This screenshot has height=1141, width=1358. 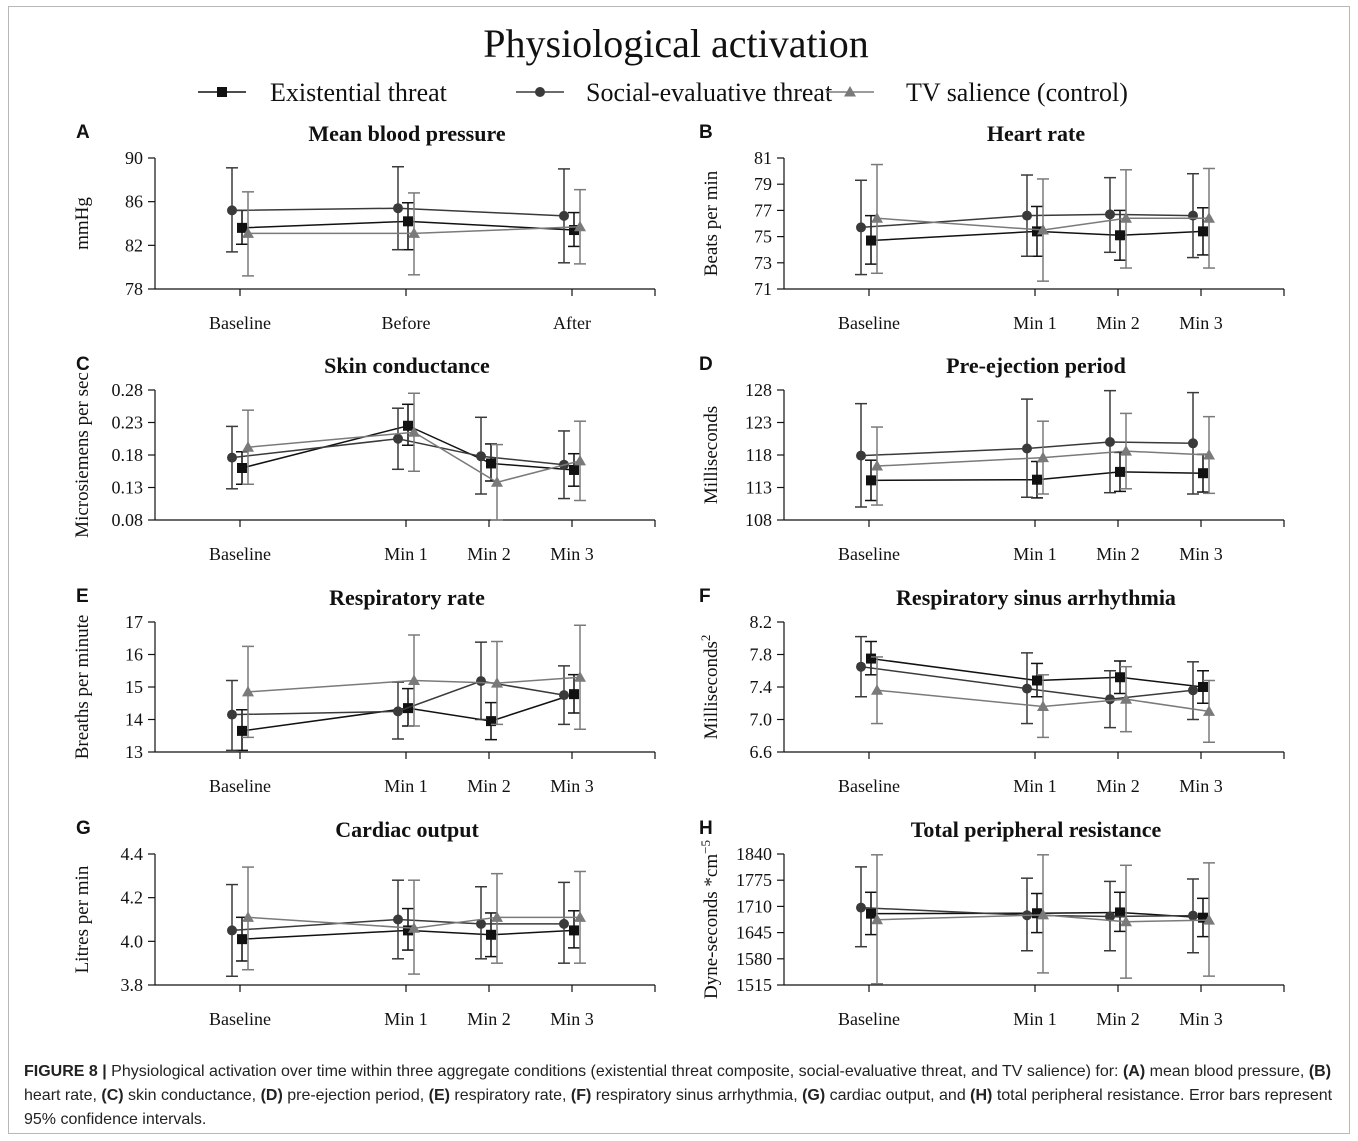 What do you see at coordinates (761, 752) in the screenshot?
I see `y-tick-label: 6.6` at bounding box center [761, 752].